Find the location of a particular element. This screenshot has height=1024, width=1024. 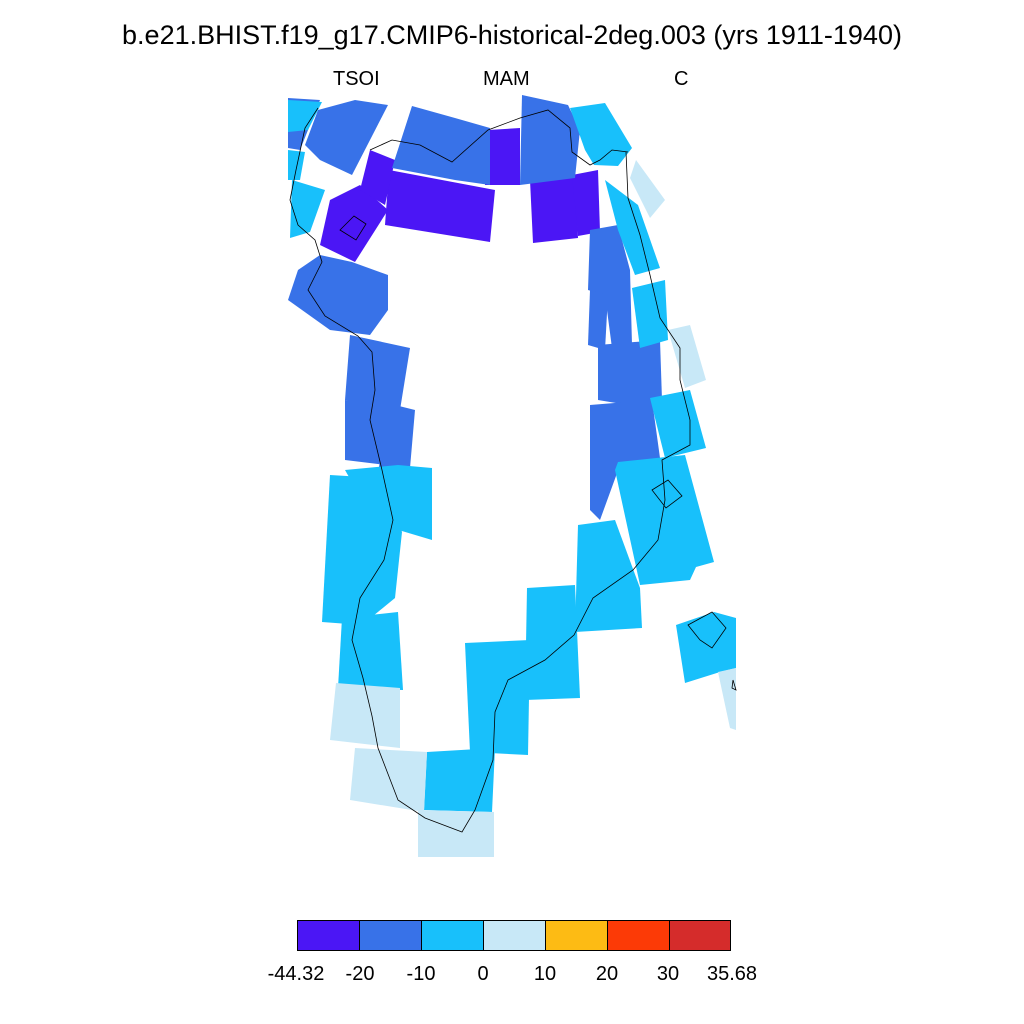

colorbar-label: -44.32 is located at coordinates (296, 974).